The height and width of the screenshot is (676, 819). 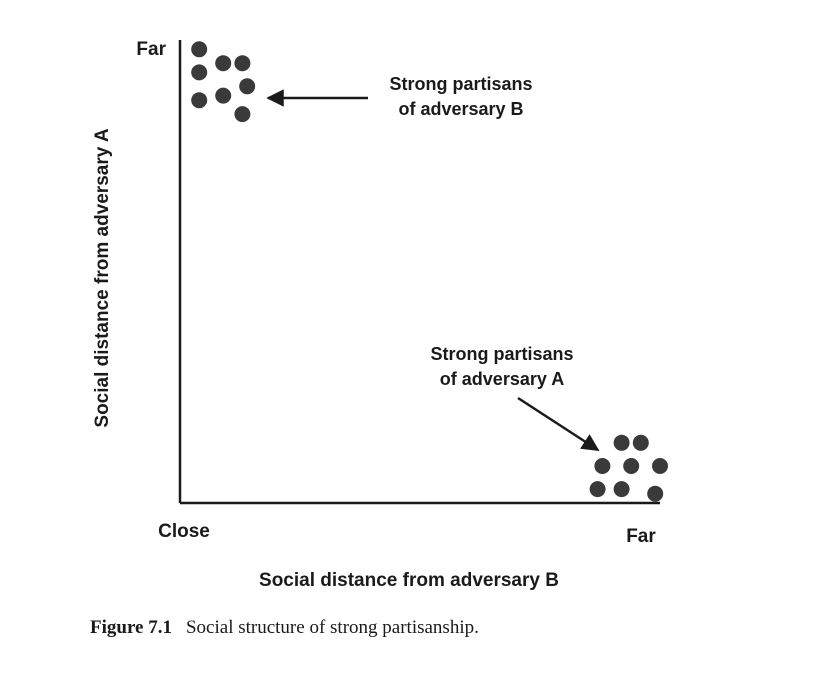 I want to click on annotation-a-line2: of adversary A, so click(x=502, y=379).